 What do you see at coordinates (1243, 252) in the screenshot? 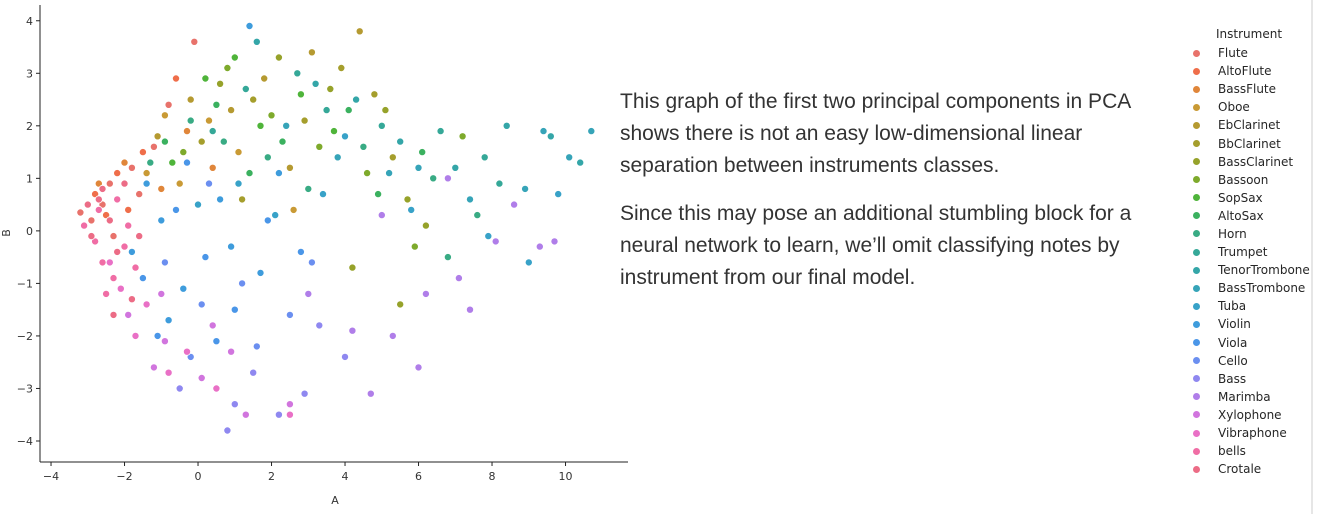
I see `legend-label: Trumpet` at bounding box center [1243, 252].